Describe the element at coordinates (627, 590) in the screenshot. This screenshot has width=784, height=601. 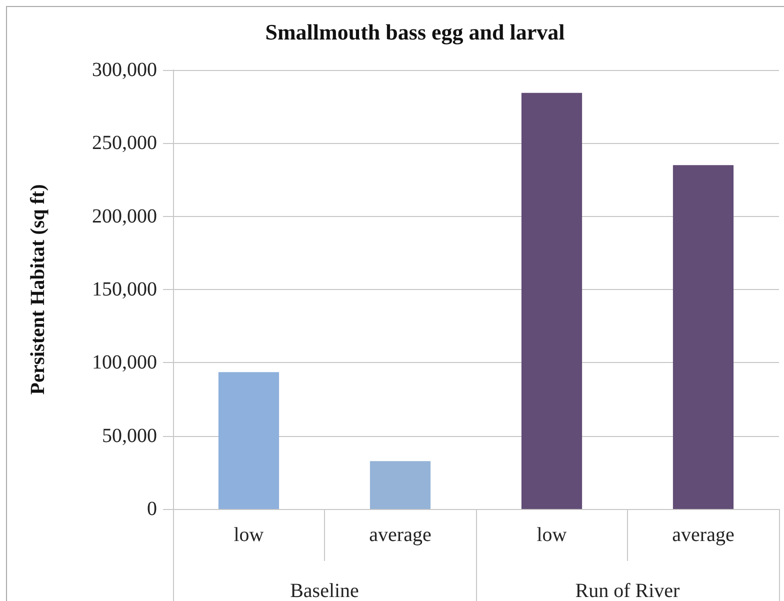
I see `text: Run of River` at that location.